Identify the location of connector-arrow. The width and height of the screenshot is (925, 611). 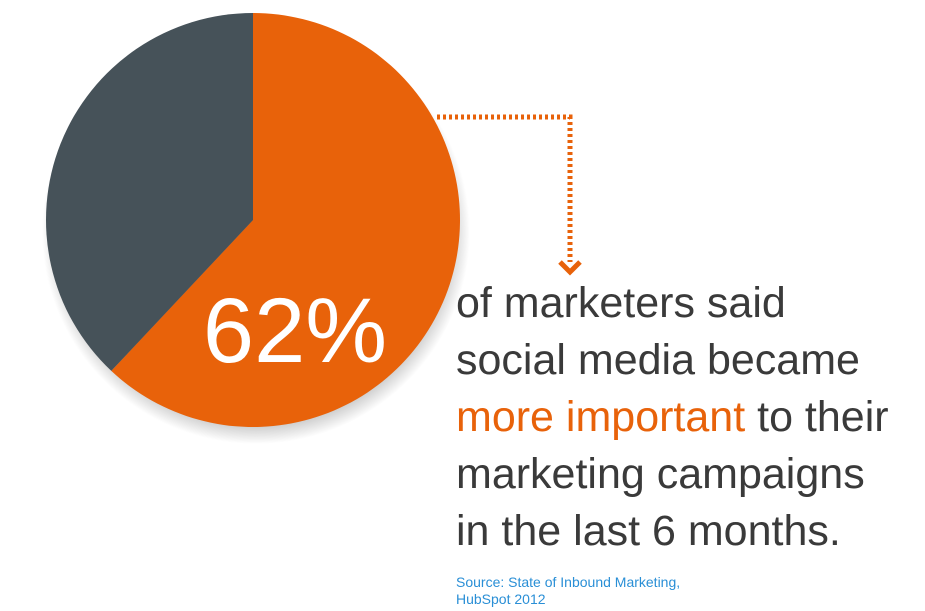
(505, 188).